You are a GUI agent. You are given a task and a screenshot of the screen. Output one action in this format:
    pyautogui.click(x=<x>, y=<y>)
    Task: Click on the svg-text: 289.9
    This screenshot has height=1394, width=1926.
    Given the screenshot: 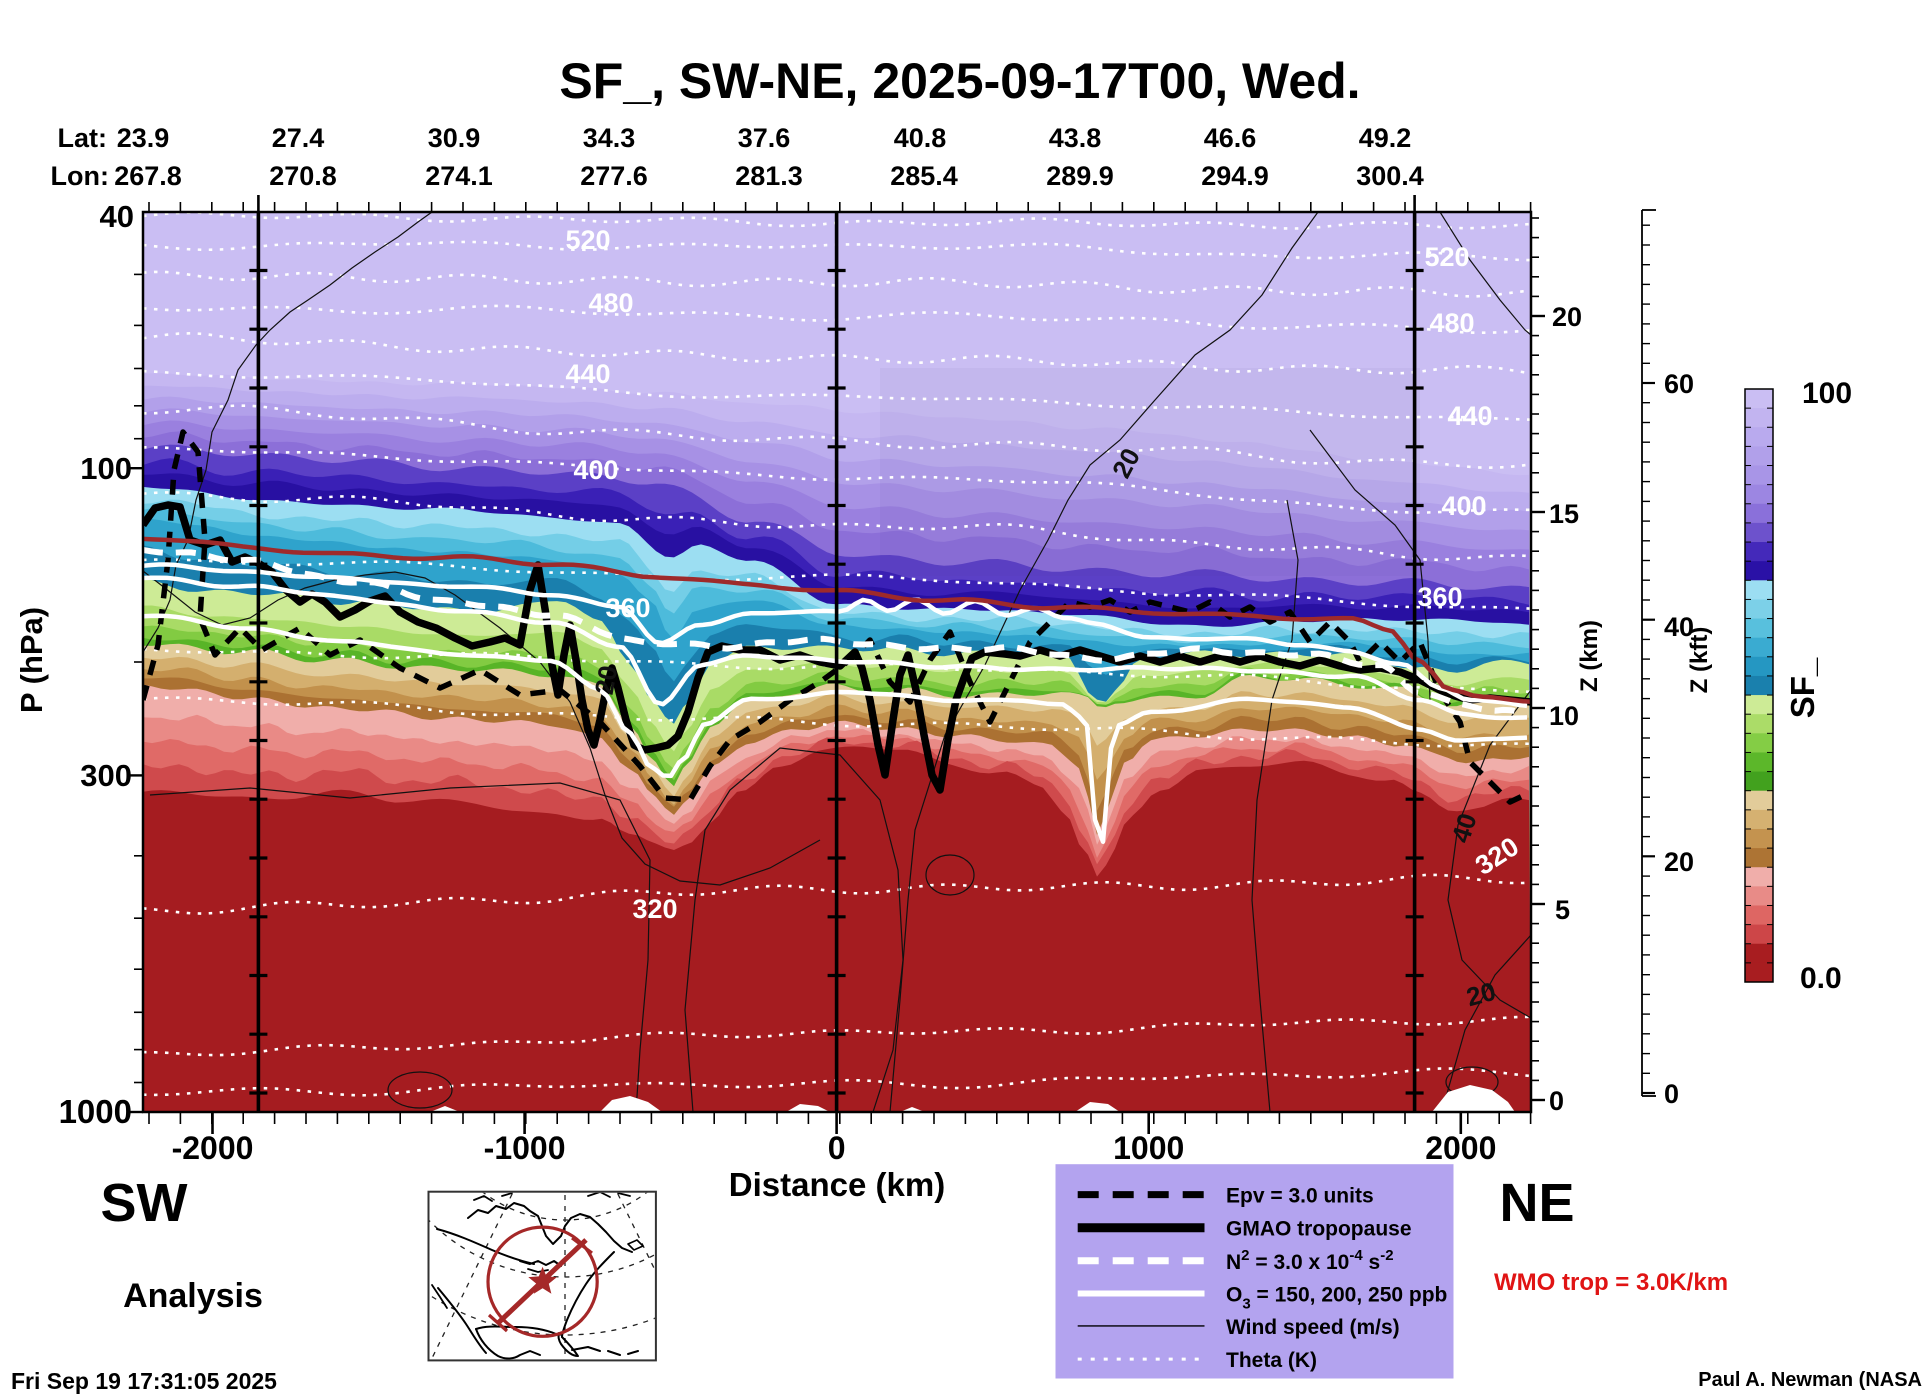 What is the action you would take?
    pyautogui.click(x=1080, y=176)
    